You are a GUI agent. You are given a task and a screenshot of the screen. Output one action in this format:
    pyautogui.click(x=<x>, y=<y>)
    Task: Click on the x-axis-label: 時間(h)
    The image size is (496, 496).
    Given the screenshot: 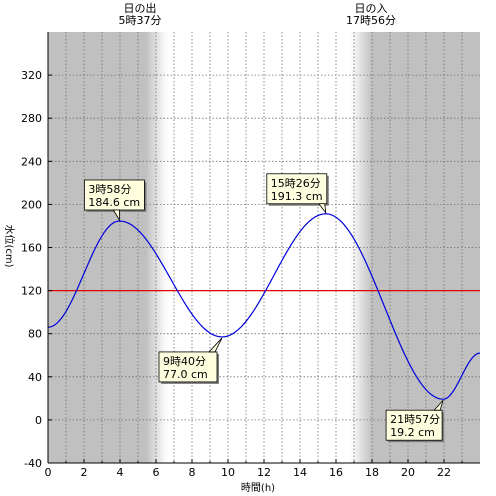 What is the action you would take?
    pyautogui.click(x=258, y=488)
    